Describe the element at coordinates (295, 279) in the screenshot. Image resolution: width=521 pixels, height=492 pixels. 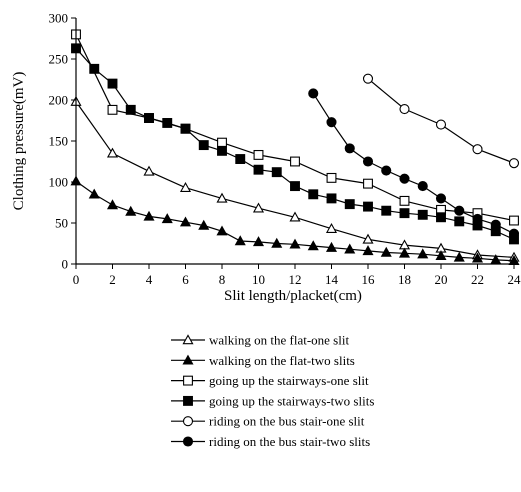
I see `x-tick-label: 12` at that location.